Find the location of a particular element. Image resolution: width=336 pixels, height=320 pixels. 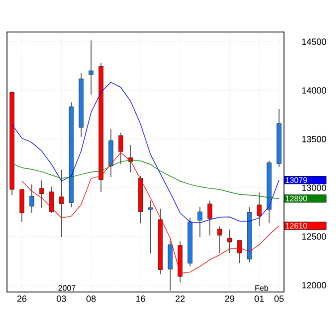

y-tick-label: 13500 is located at coordinates (314, 139).